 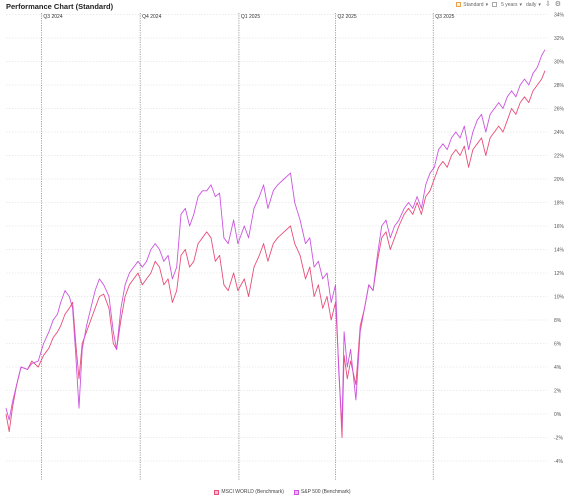 I want to click on legend-item-sp500: S&P 500 (Benchmark), so click(x=322, y=492).